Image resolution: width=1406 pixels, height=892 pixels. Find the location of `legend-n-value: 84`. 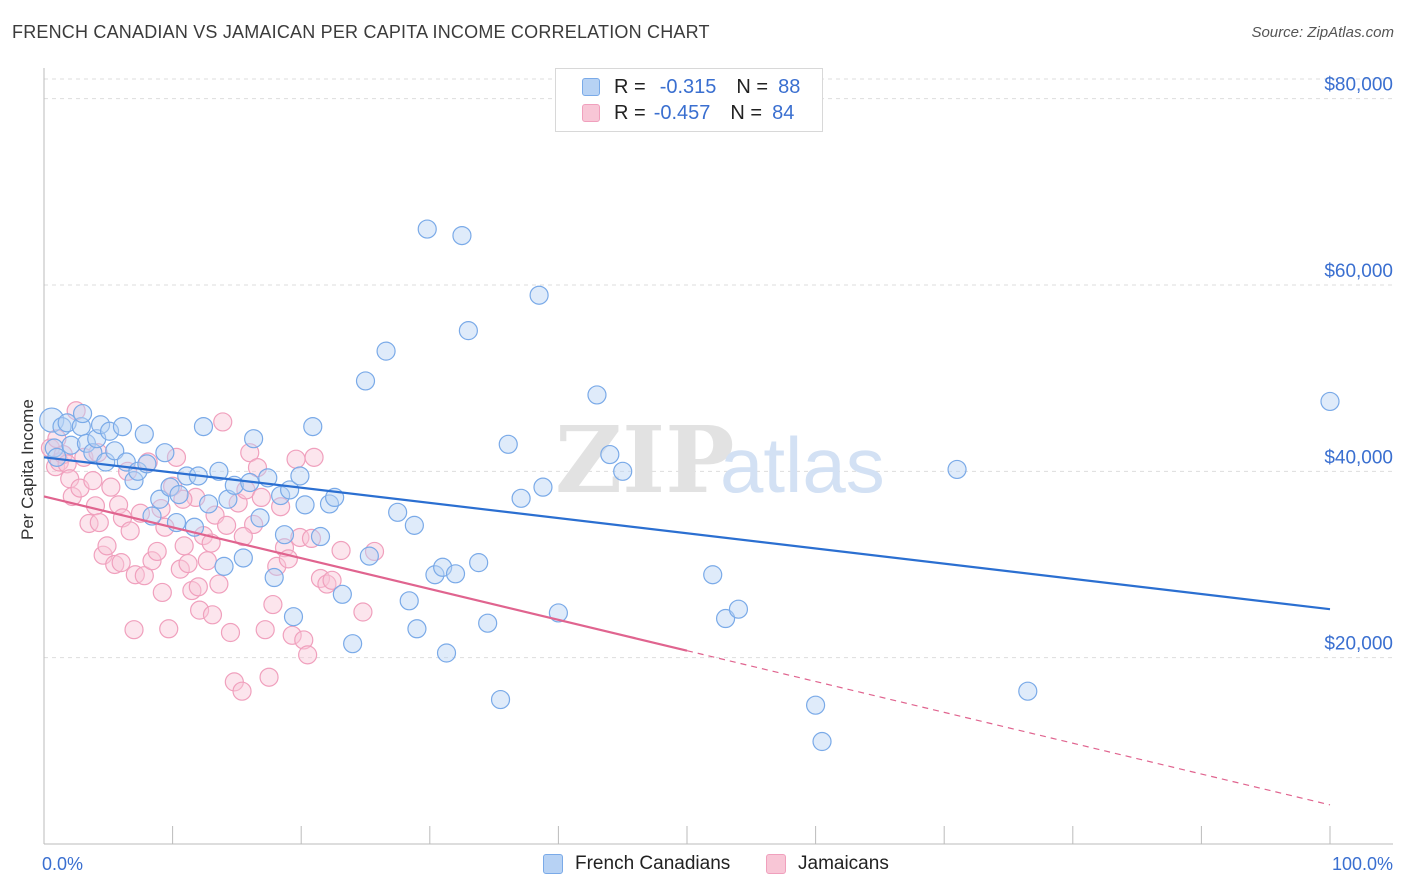

legend-n-value: 84 is located at coordinates (783, 112).